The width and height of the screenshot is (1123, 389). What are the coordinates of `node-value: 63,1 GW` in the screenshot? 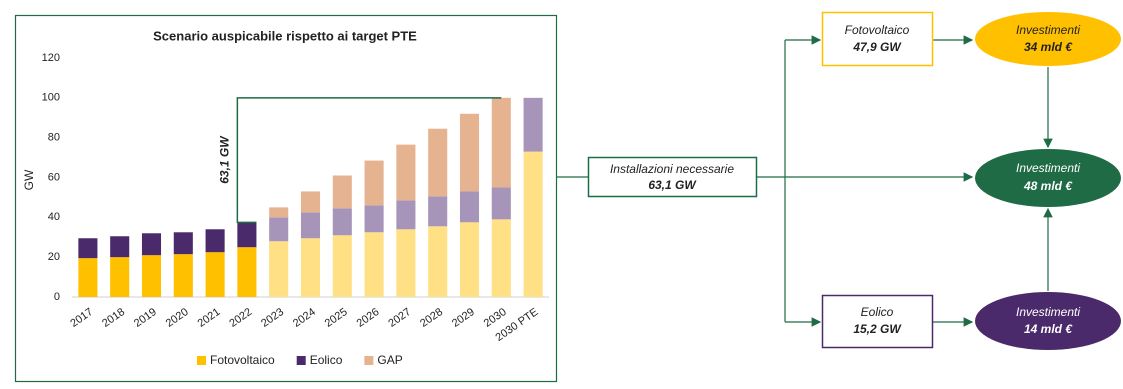 It's located at (672, 185).